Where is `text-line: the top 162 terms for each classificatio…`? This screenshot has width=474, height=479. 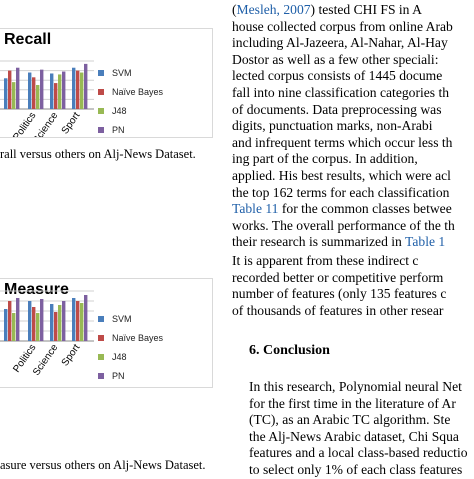 text-line: the top 162 terms for each classificatio… is located at coordinates (341, 192).